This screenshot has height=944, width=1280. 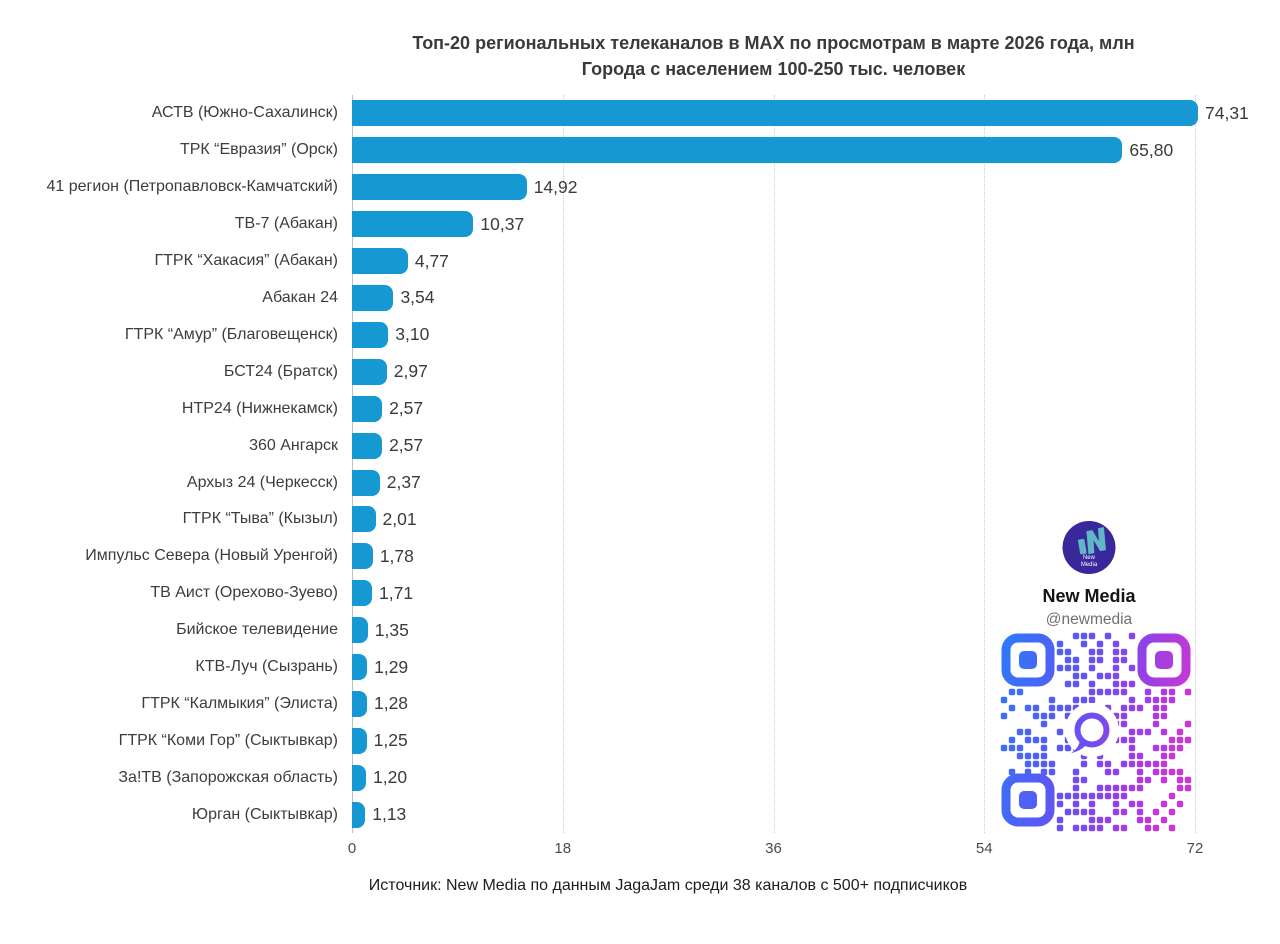 I want to click on category-label: Бийское телевидение, so click(x=257, y=630).